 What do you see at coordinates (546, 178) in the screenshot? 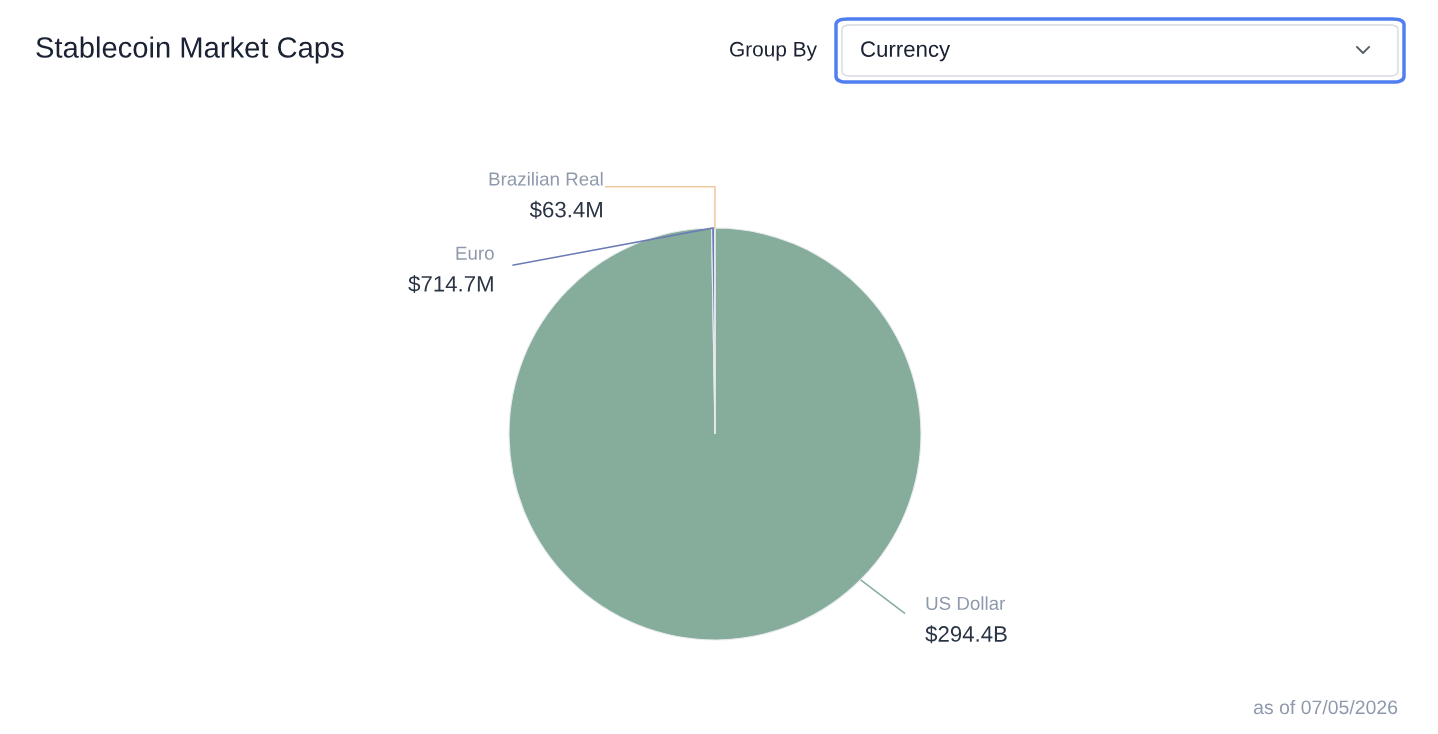
I see `slice-label: Brazilian Real` at bounding box center [546, 178].